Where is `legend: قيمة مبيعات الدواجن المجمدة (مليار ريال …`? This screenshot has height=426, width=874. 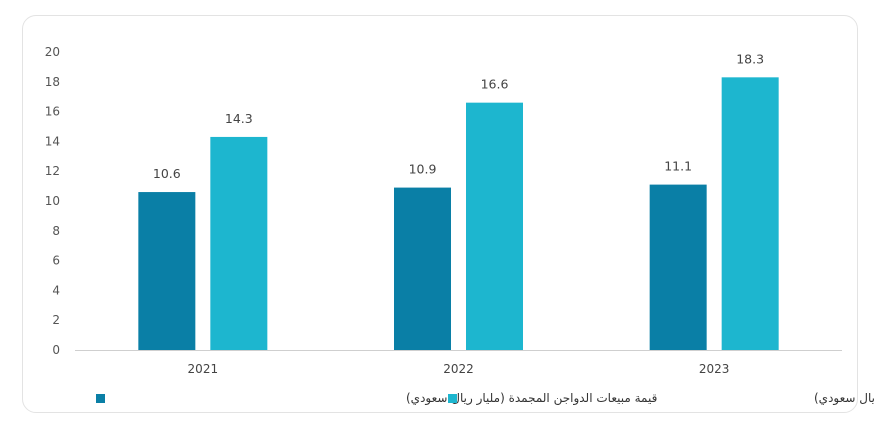
legend: قيمة مبيعات الدواجن المجمدة (مليار ريال … is located at coordinates (485, 398).